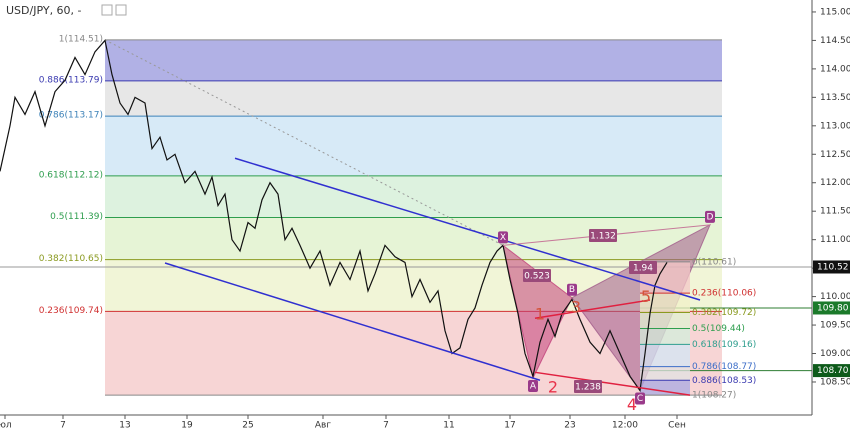 The width and height of the screenshot is (850, 433). I want to click on y-tick-label: 114.50, so click(835, 41).